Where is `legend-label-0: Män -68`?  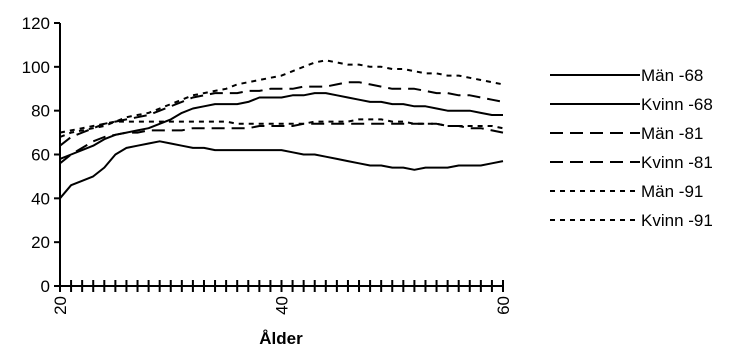
legend-label-0: Män -68 is located at coordinates (672, 75).